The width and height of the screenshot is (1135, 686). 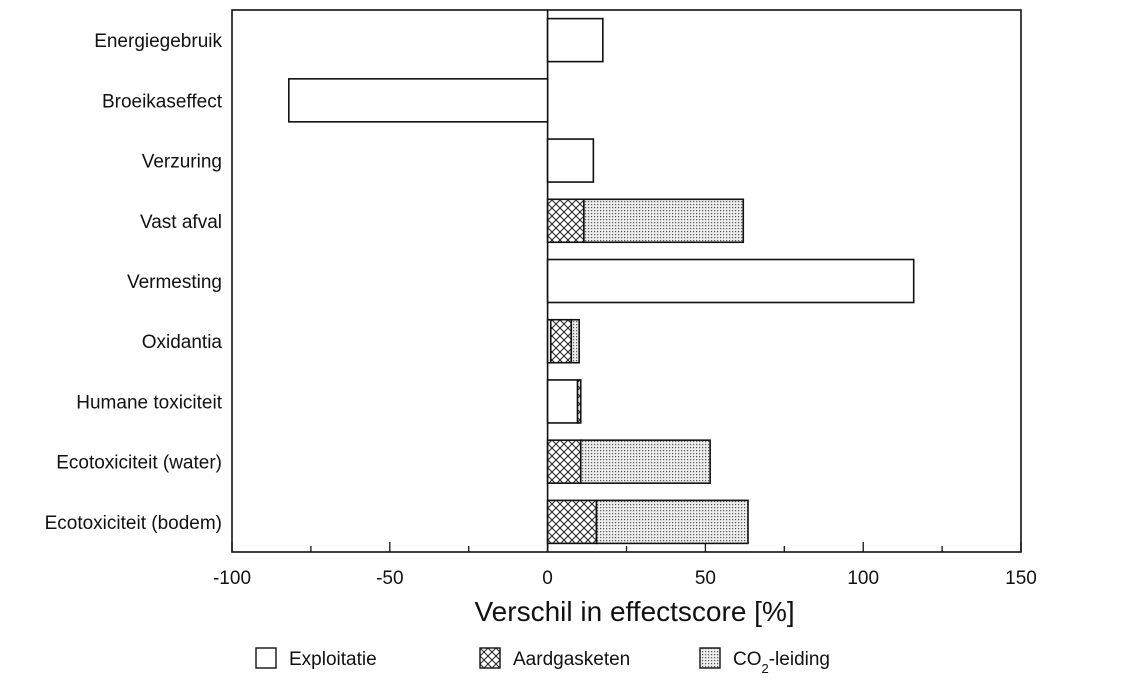 What do you see at coordinates (133, 523) in the screenshot?
I see `category-label: Ecotoxiciteit (bodem)` at bounding box center [133, 523].